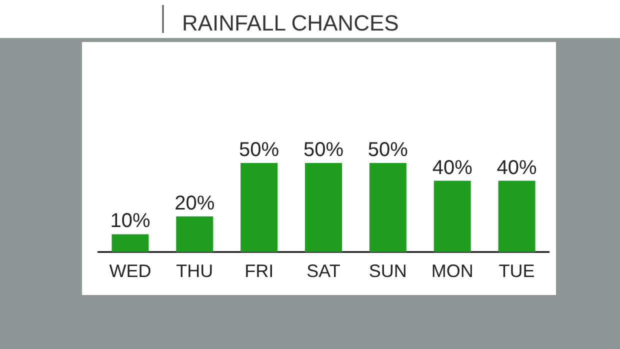 The width and height of the screenshot is (620, 349). I want to click on chart-title: RAINFALL CHANCES, so click(290, 23).